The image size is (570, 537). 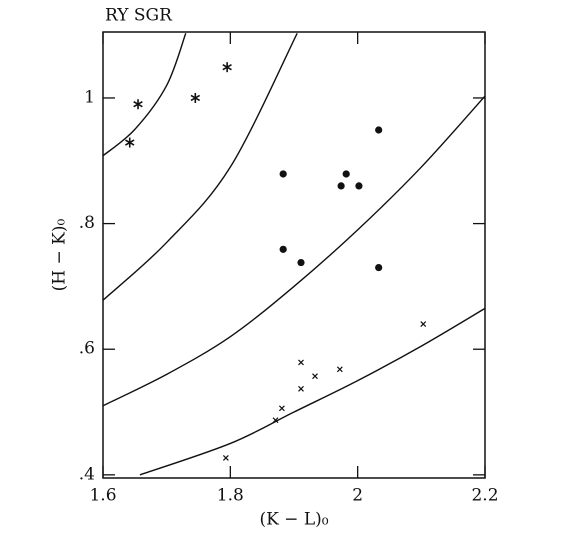 I want to click on x-tick-label: 1.6, so click(x=102, y=496).